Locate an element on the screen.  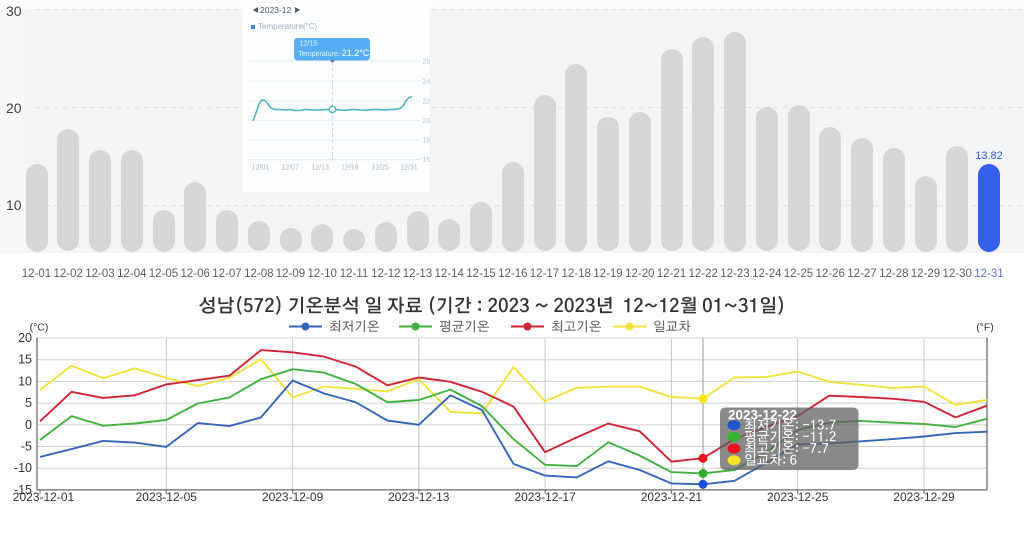
svg-text: 22 is located at coordinates (427, 102).